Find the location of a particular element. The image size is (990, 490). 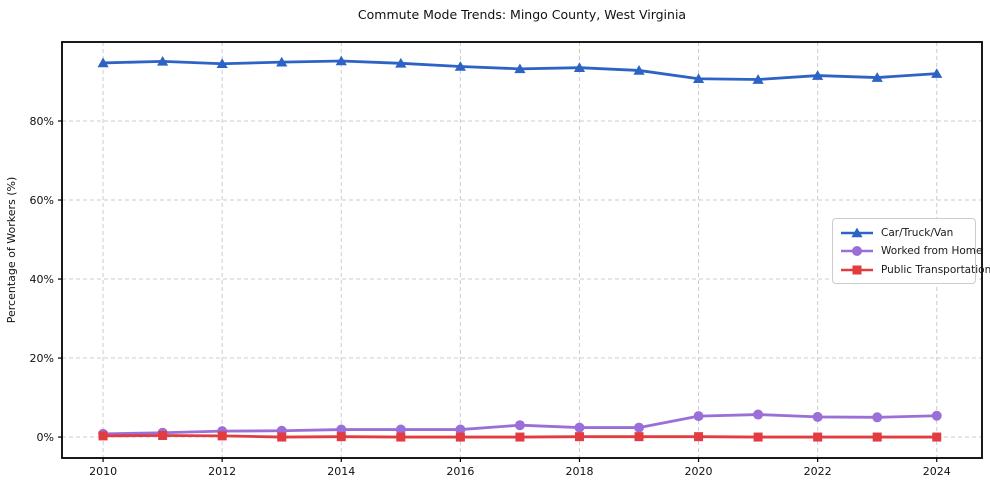

svg-text: 40% is located at coordinates (42, 279).